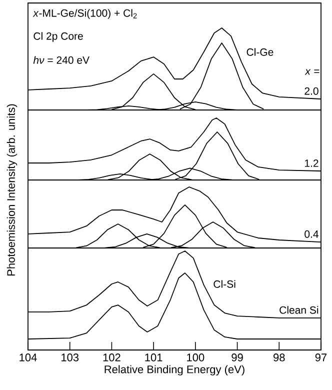 Image resolution: width=332 pixels, height=390 pixels. What do you see at coordinates (237, 358) in the screenshot?
I see `x-tick-label: 99` at bounding box center [237, 358].